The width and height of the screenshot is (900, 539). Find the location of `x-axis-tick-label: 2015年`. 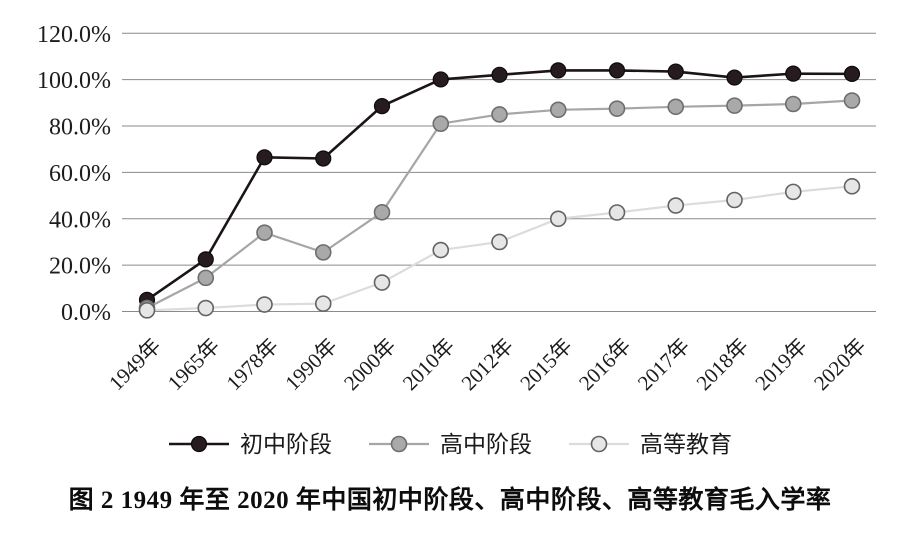

x-axis-tick-label: 2015年 is located at coordinates (546, 365).